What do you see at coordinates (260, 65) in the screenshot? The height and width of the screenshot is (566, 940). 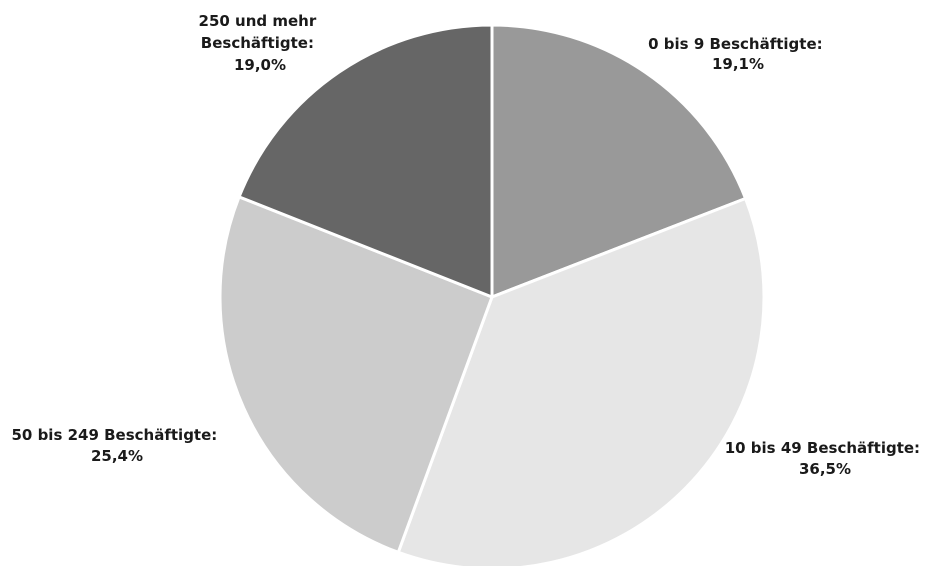 I see `slice-label-250-plus-value: 19,0%` at bounding box center [260, 65].